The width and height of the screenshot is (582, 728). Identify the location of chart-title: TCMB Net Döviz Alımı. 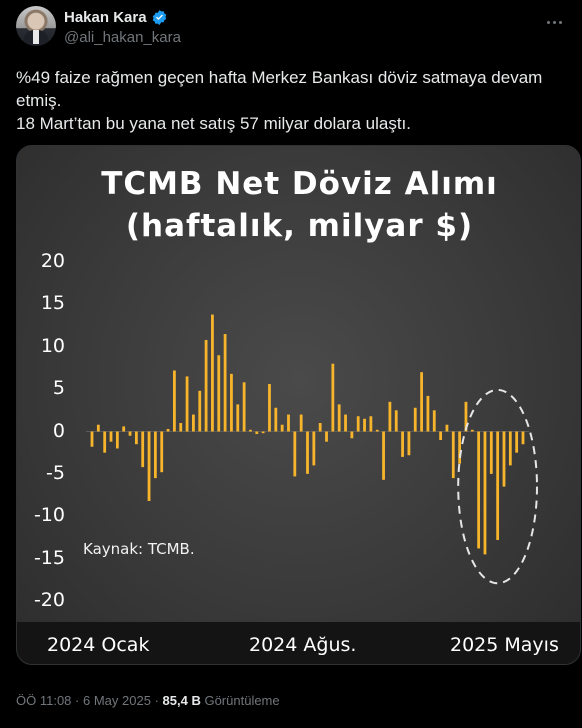
(299, 184).